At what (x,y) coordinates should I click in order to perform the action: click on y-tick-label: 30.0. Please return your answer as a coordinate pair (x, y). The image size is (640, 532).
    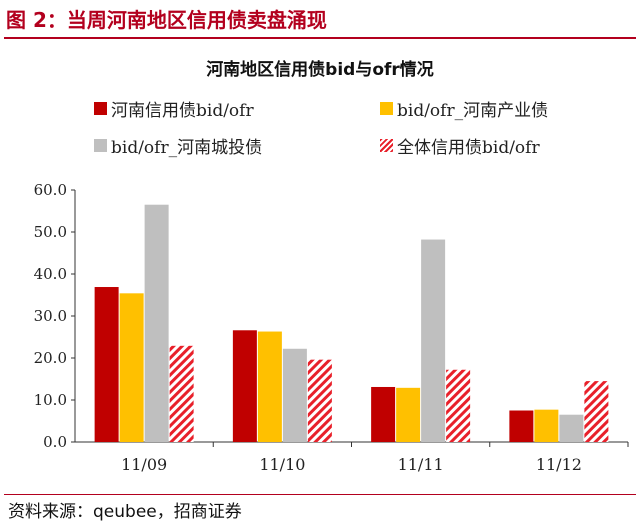
    Looking at the image, I should click on (50, 316).